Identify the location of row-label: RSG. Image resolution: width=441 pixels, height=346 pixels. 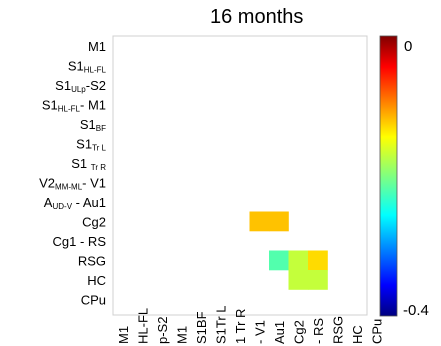
(92, 260).